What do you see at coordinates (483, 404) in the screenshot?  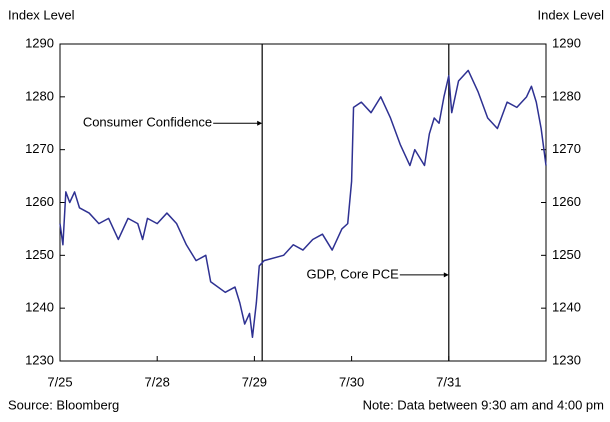 I see `note: Note: Data between 9:30 am and 4:00 pm` at bounding box center [483, 404].